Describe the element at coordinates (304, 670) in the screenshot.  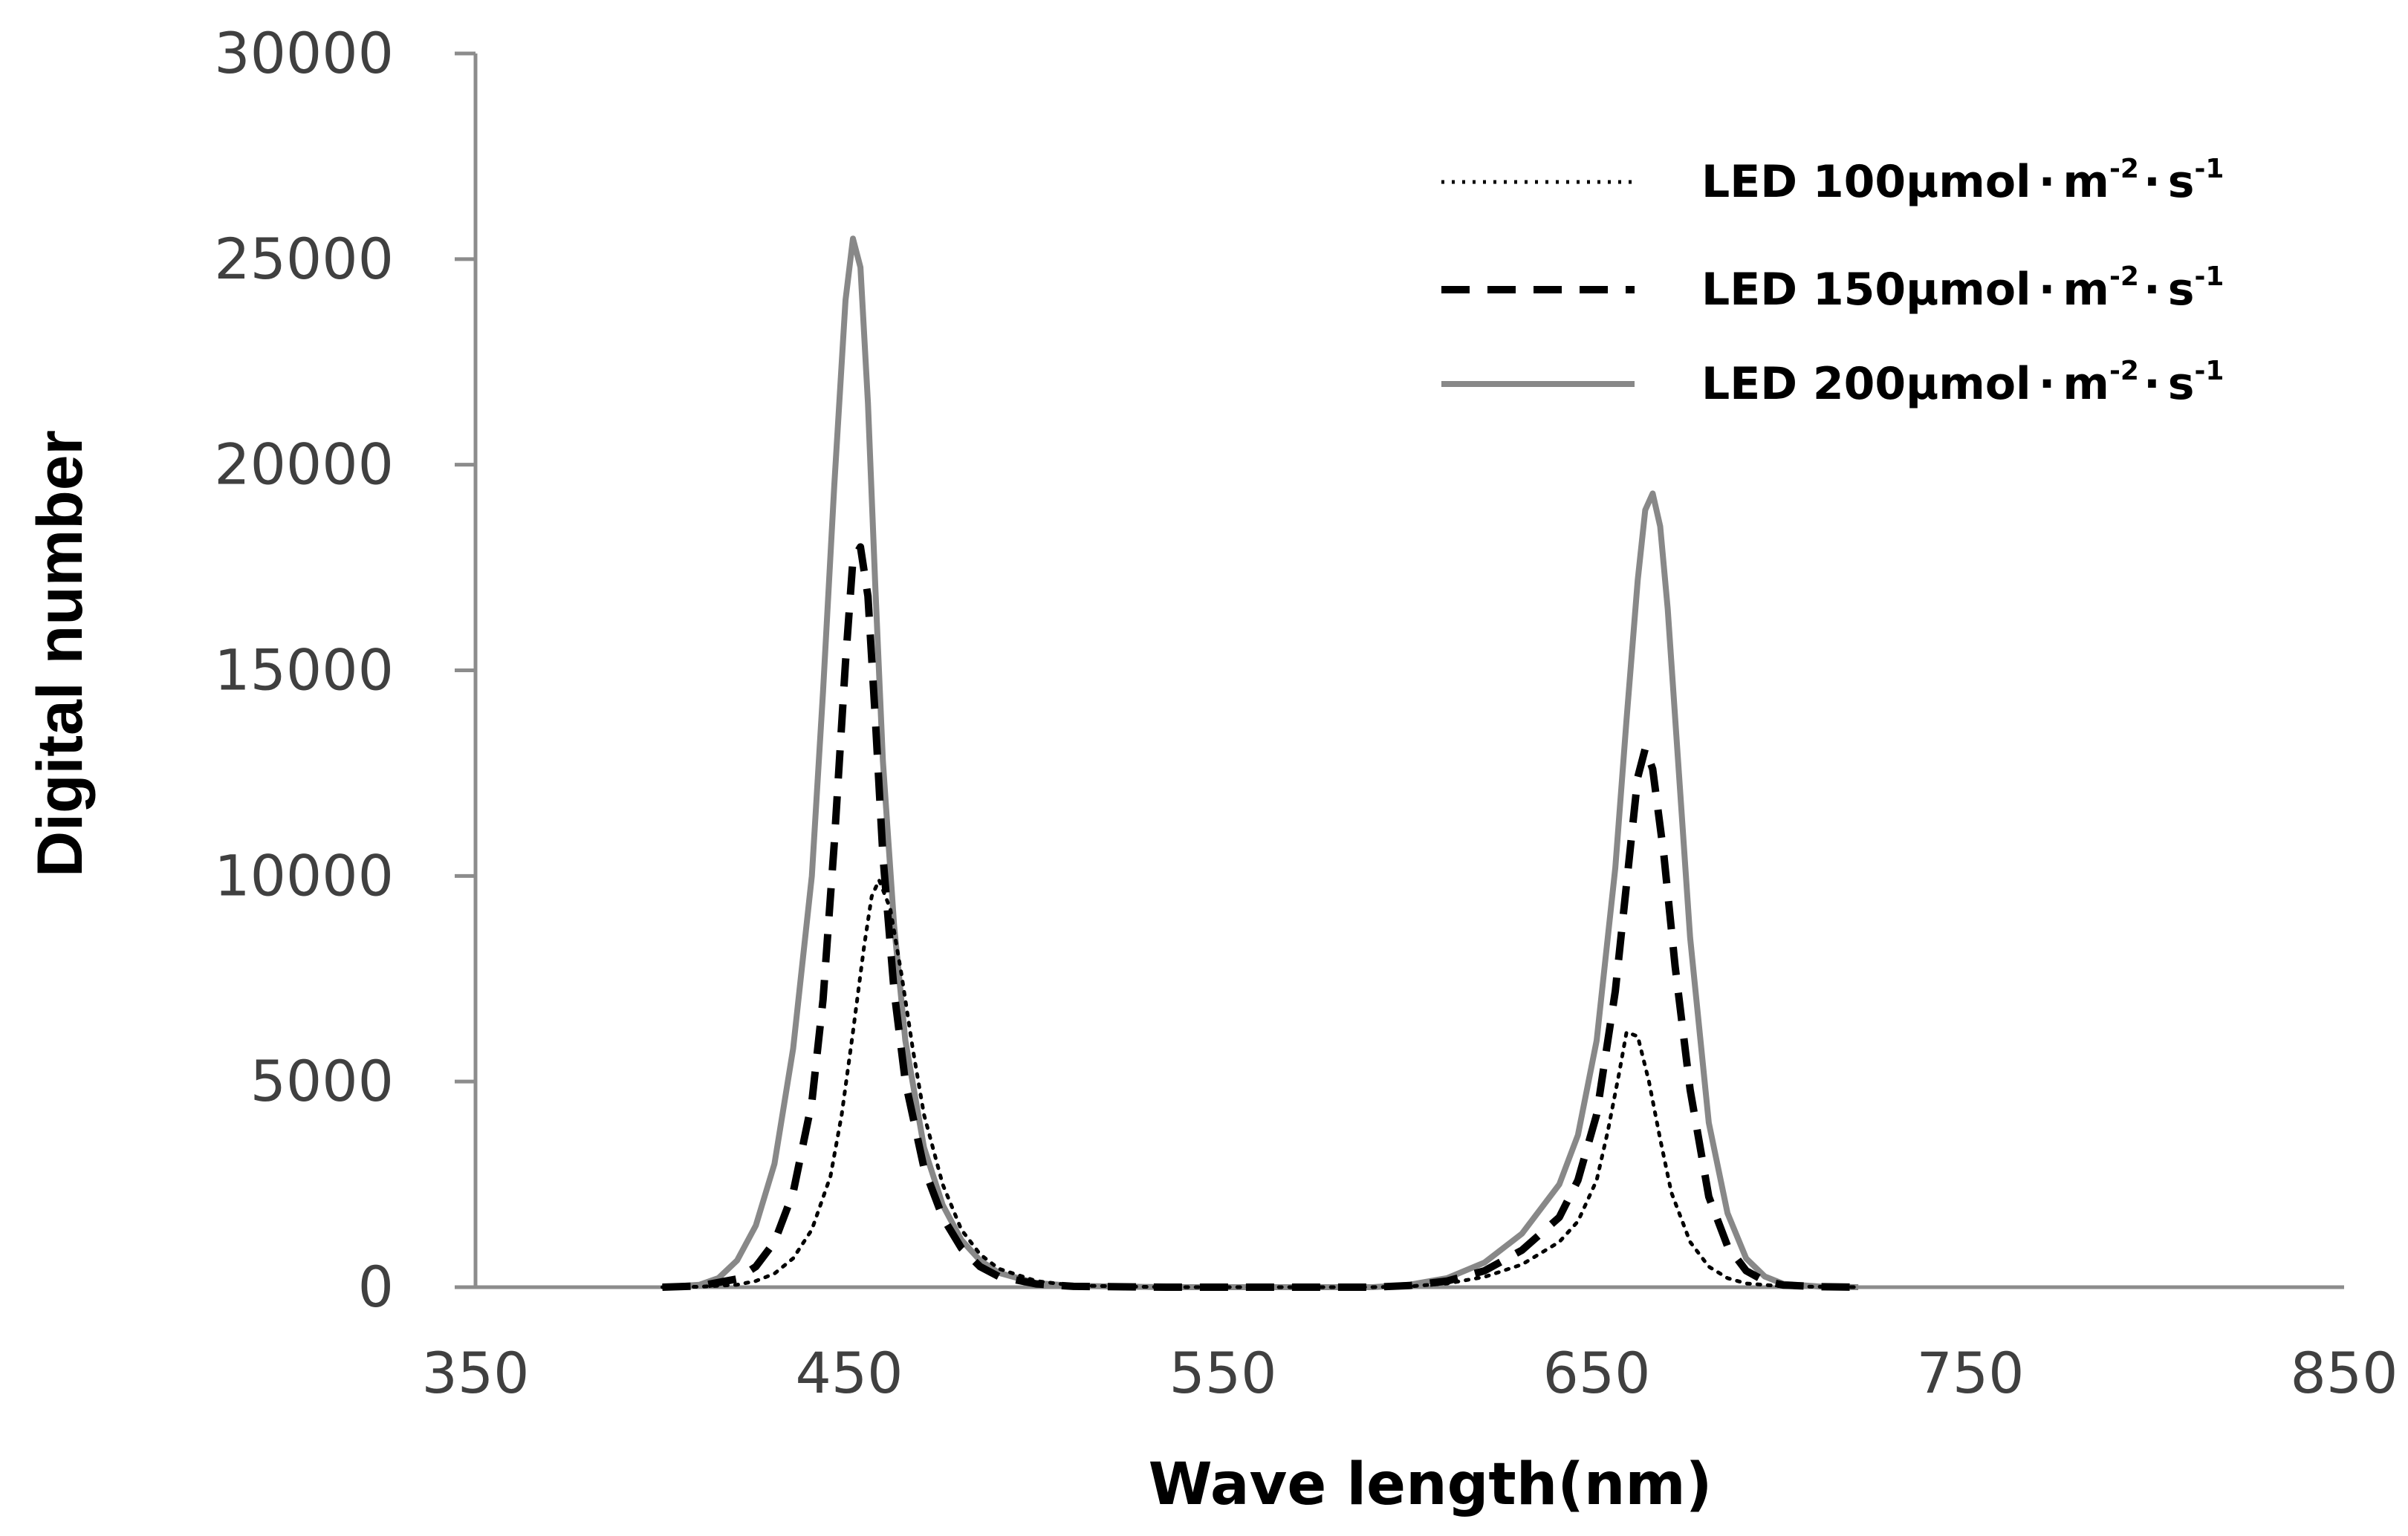
I see `y-tick-label: 15000` at that location.